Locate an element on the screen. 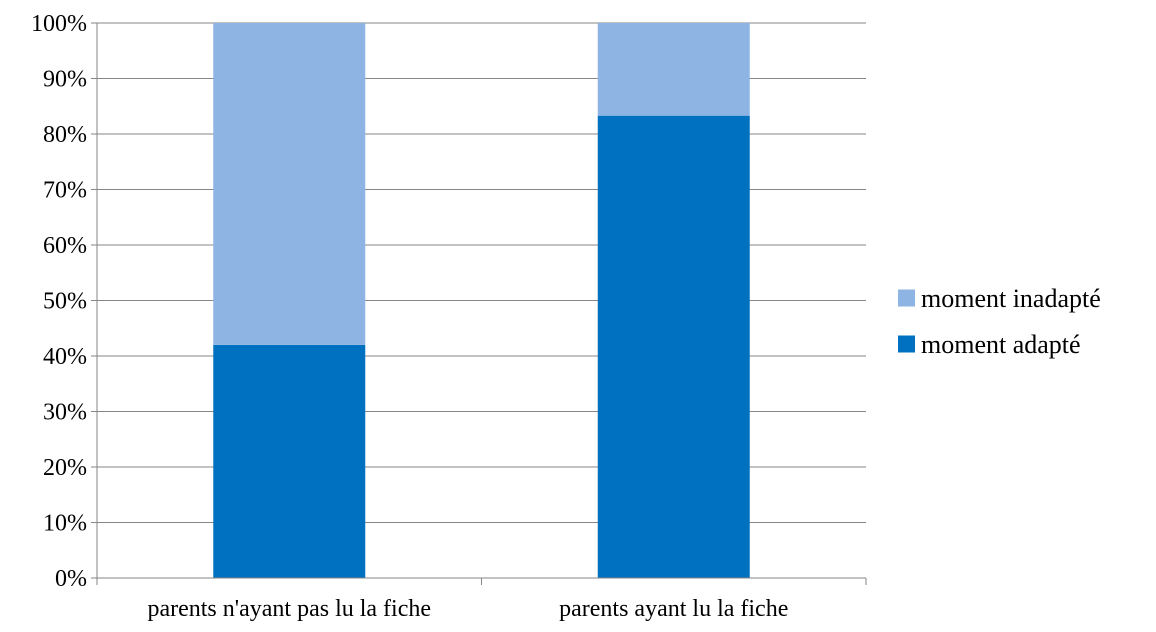 The width and height of the screenshot is (1156, 632). y-tick-label: 90% is located at coordinates (65, 80).